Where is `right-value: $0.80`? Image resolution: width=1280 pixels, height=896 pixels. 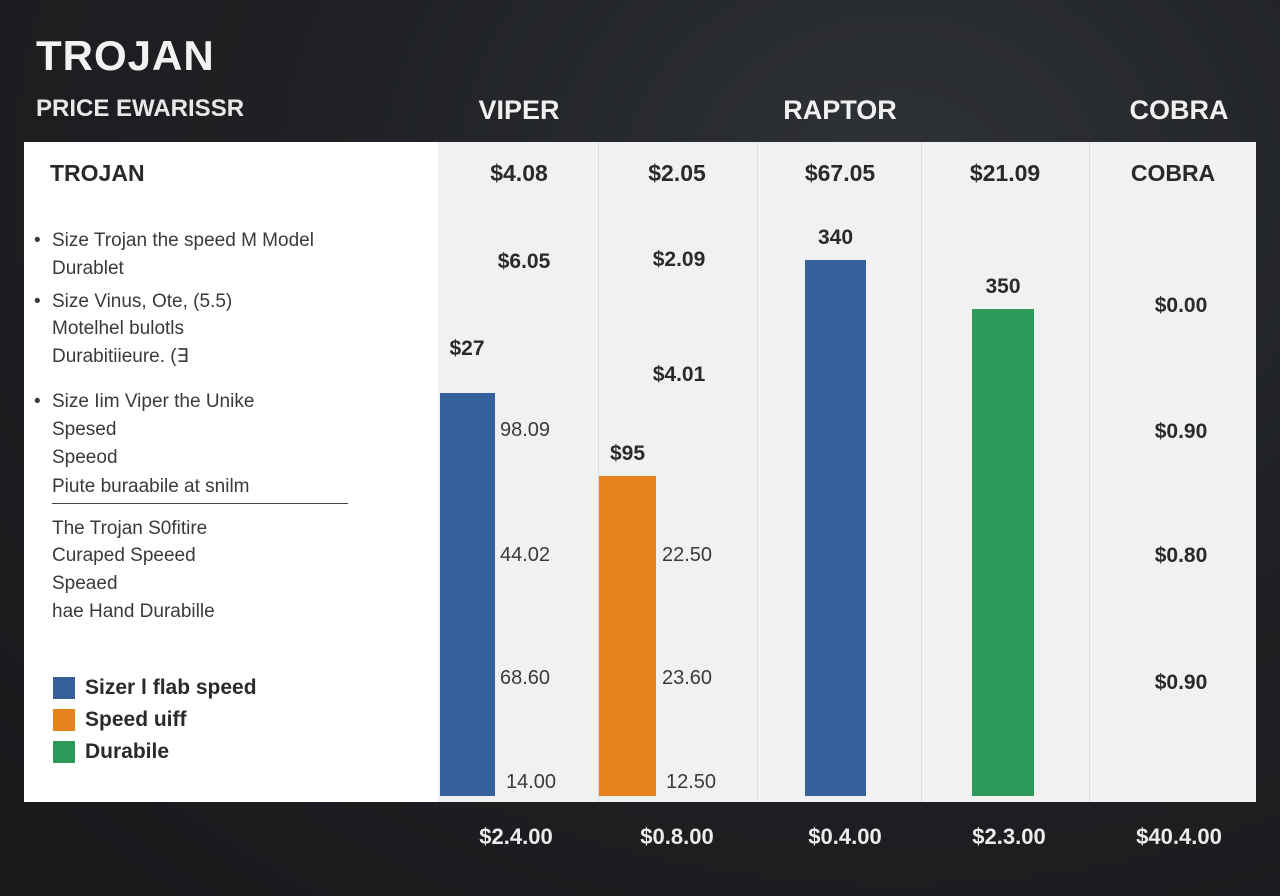
right-value: $0.80 is located at coordinates (1181, 555).